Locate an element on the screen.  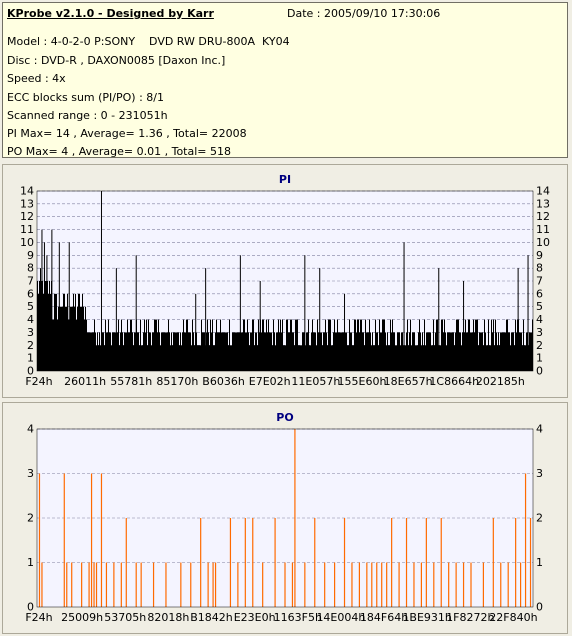
y-tick-label-left: 4 is located at coordinates (30, 319).